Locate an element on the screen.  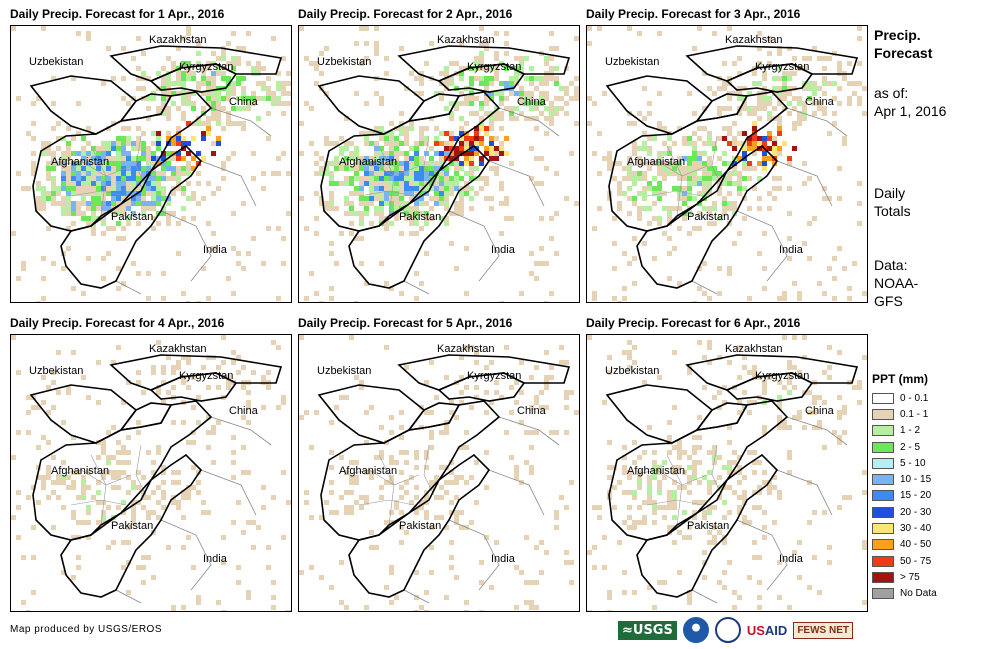
sidebar-data-line2: NOAA- is located at coordinates (896, 283).